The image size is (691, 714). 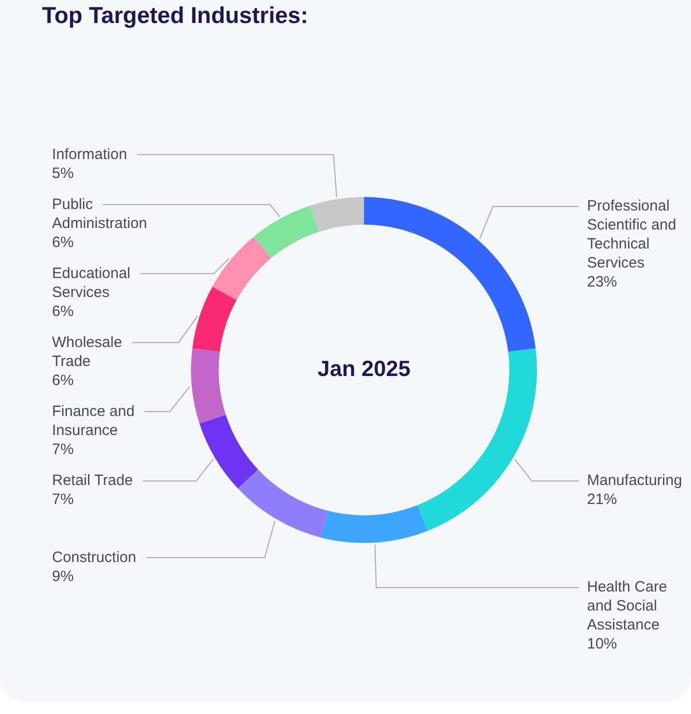 What do you see at coordinates (90, 154) in the screenshot?
I see `slice-label: Information` at bounding box center [90, 154].